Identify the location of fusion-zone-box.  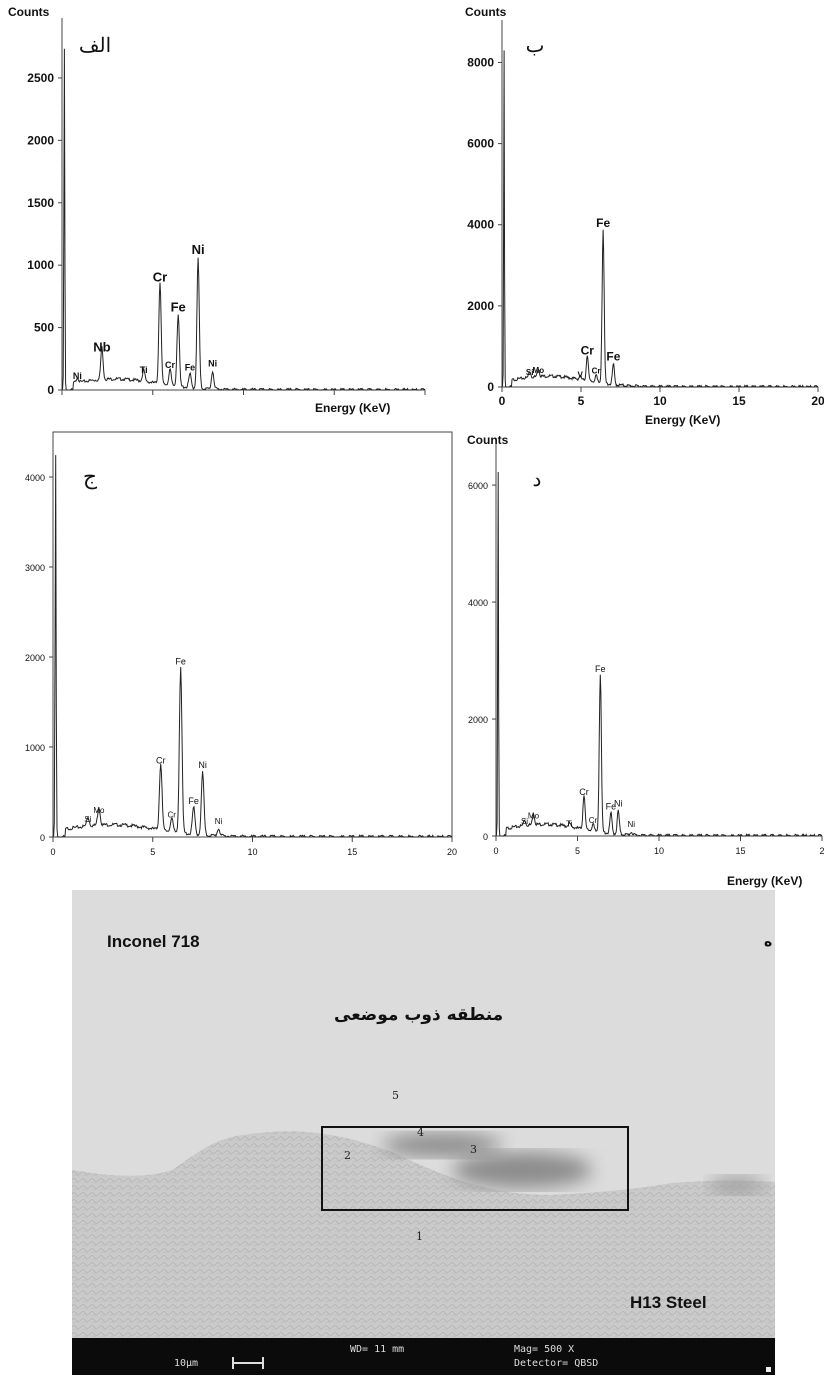
(475, 1168).